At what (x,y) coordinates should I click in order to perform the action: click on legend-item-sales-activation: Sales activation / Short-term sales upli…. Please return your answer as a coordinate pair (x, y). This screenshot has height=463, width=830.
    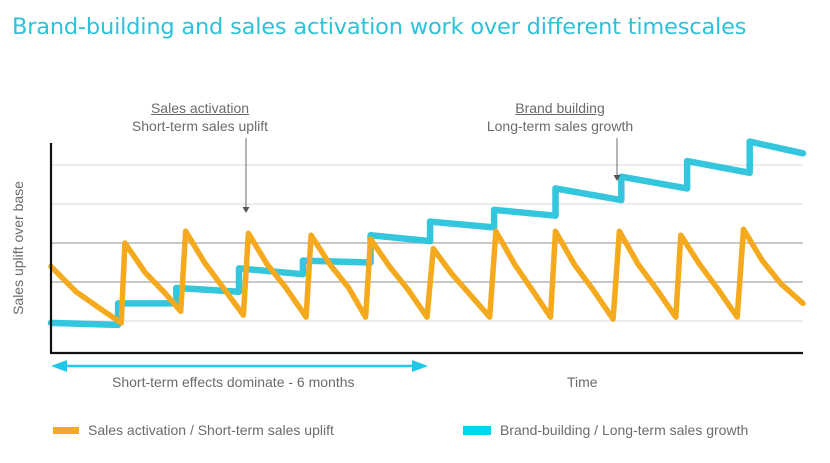
    Looking at the image, I should click on (193, 430).